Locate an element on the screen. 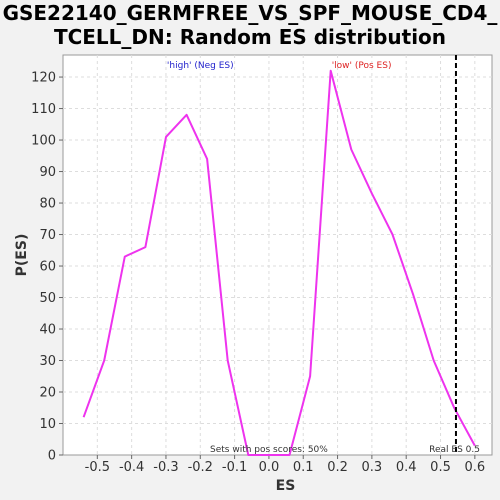 This screenshot has height=500, width=500. x-axis-title: ES is located at coordinates (286, 486).